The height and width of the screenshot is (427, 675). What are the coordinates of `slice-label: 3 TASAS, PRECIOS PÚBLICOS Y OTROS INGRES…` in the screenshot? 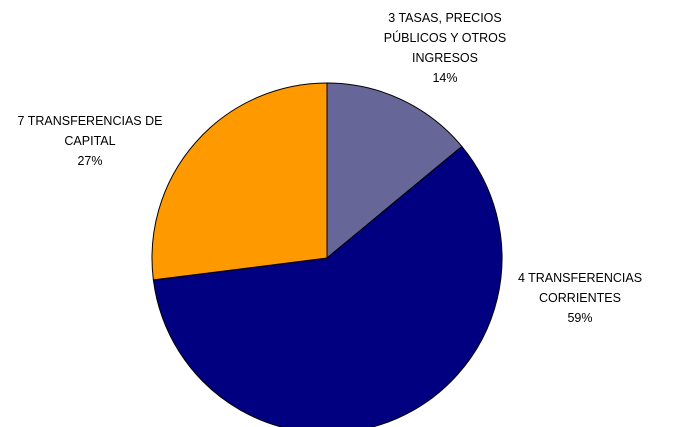 It's located at (445, 48).